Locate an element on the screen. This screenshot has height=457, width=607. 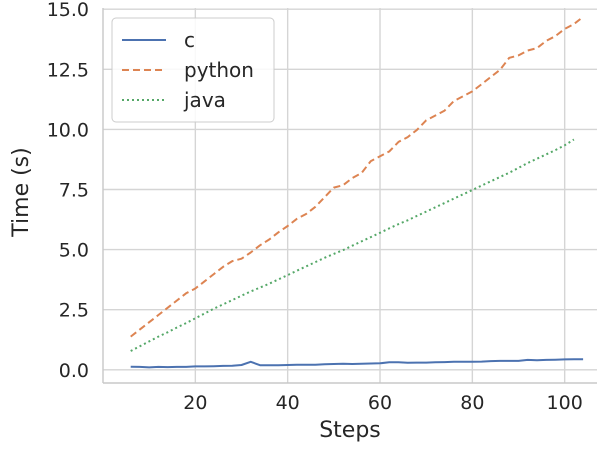
y-tick-label: 15.0 is located at coordinates (68, 10).